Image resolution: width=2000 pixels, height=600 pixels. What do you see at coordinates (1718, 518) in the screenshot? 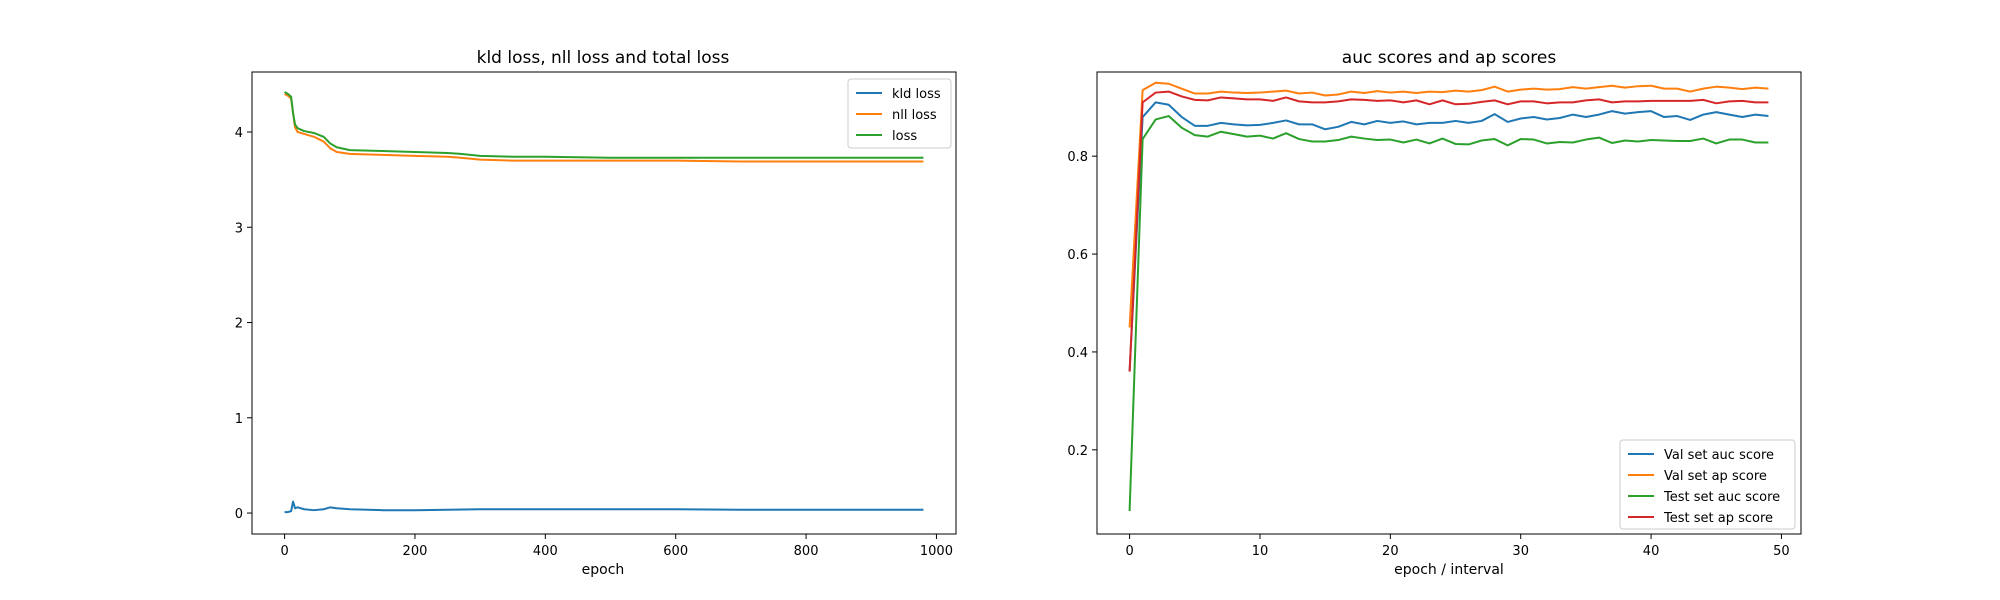
I see `right-legend-label-4: Test set ap score` at bounding box center [1718, 518].